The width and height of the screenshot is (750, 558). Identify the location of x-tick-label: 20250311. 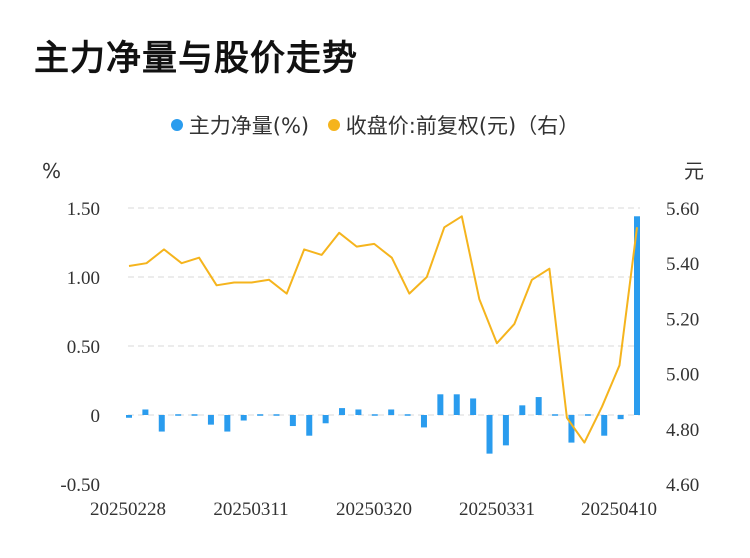
(250, 509).